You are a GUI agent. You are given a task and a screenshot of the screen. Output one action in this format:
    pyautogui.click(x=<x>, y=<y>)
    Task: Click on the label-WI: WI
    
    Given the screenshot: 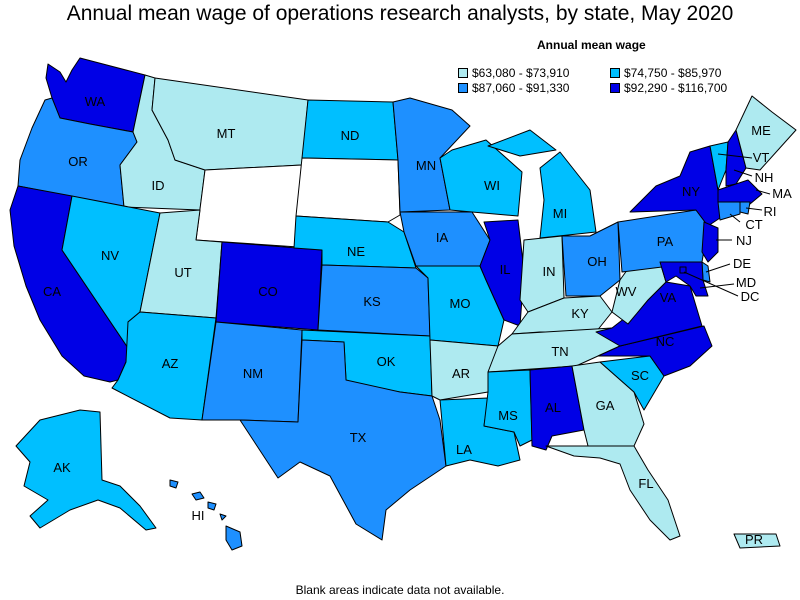 What is the action you would take?
    pyautogui.click(x=492, y=185)
    